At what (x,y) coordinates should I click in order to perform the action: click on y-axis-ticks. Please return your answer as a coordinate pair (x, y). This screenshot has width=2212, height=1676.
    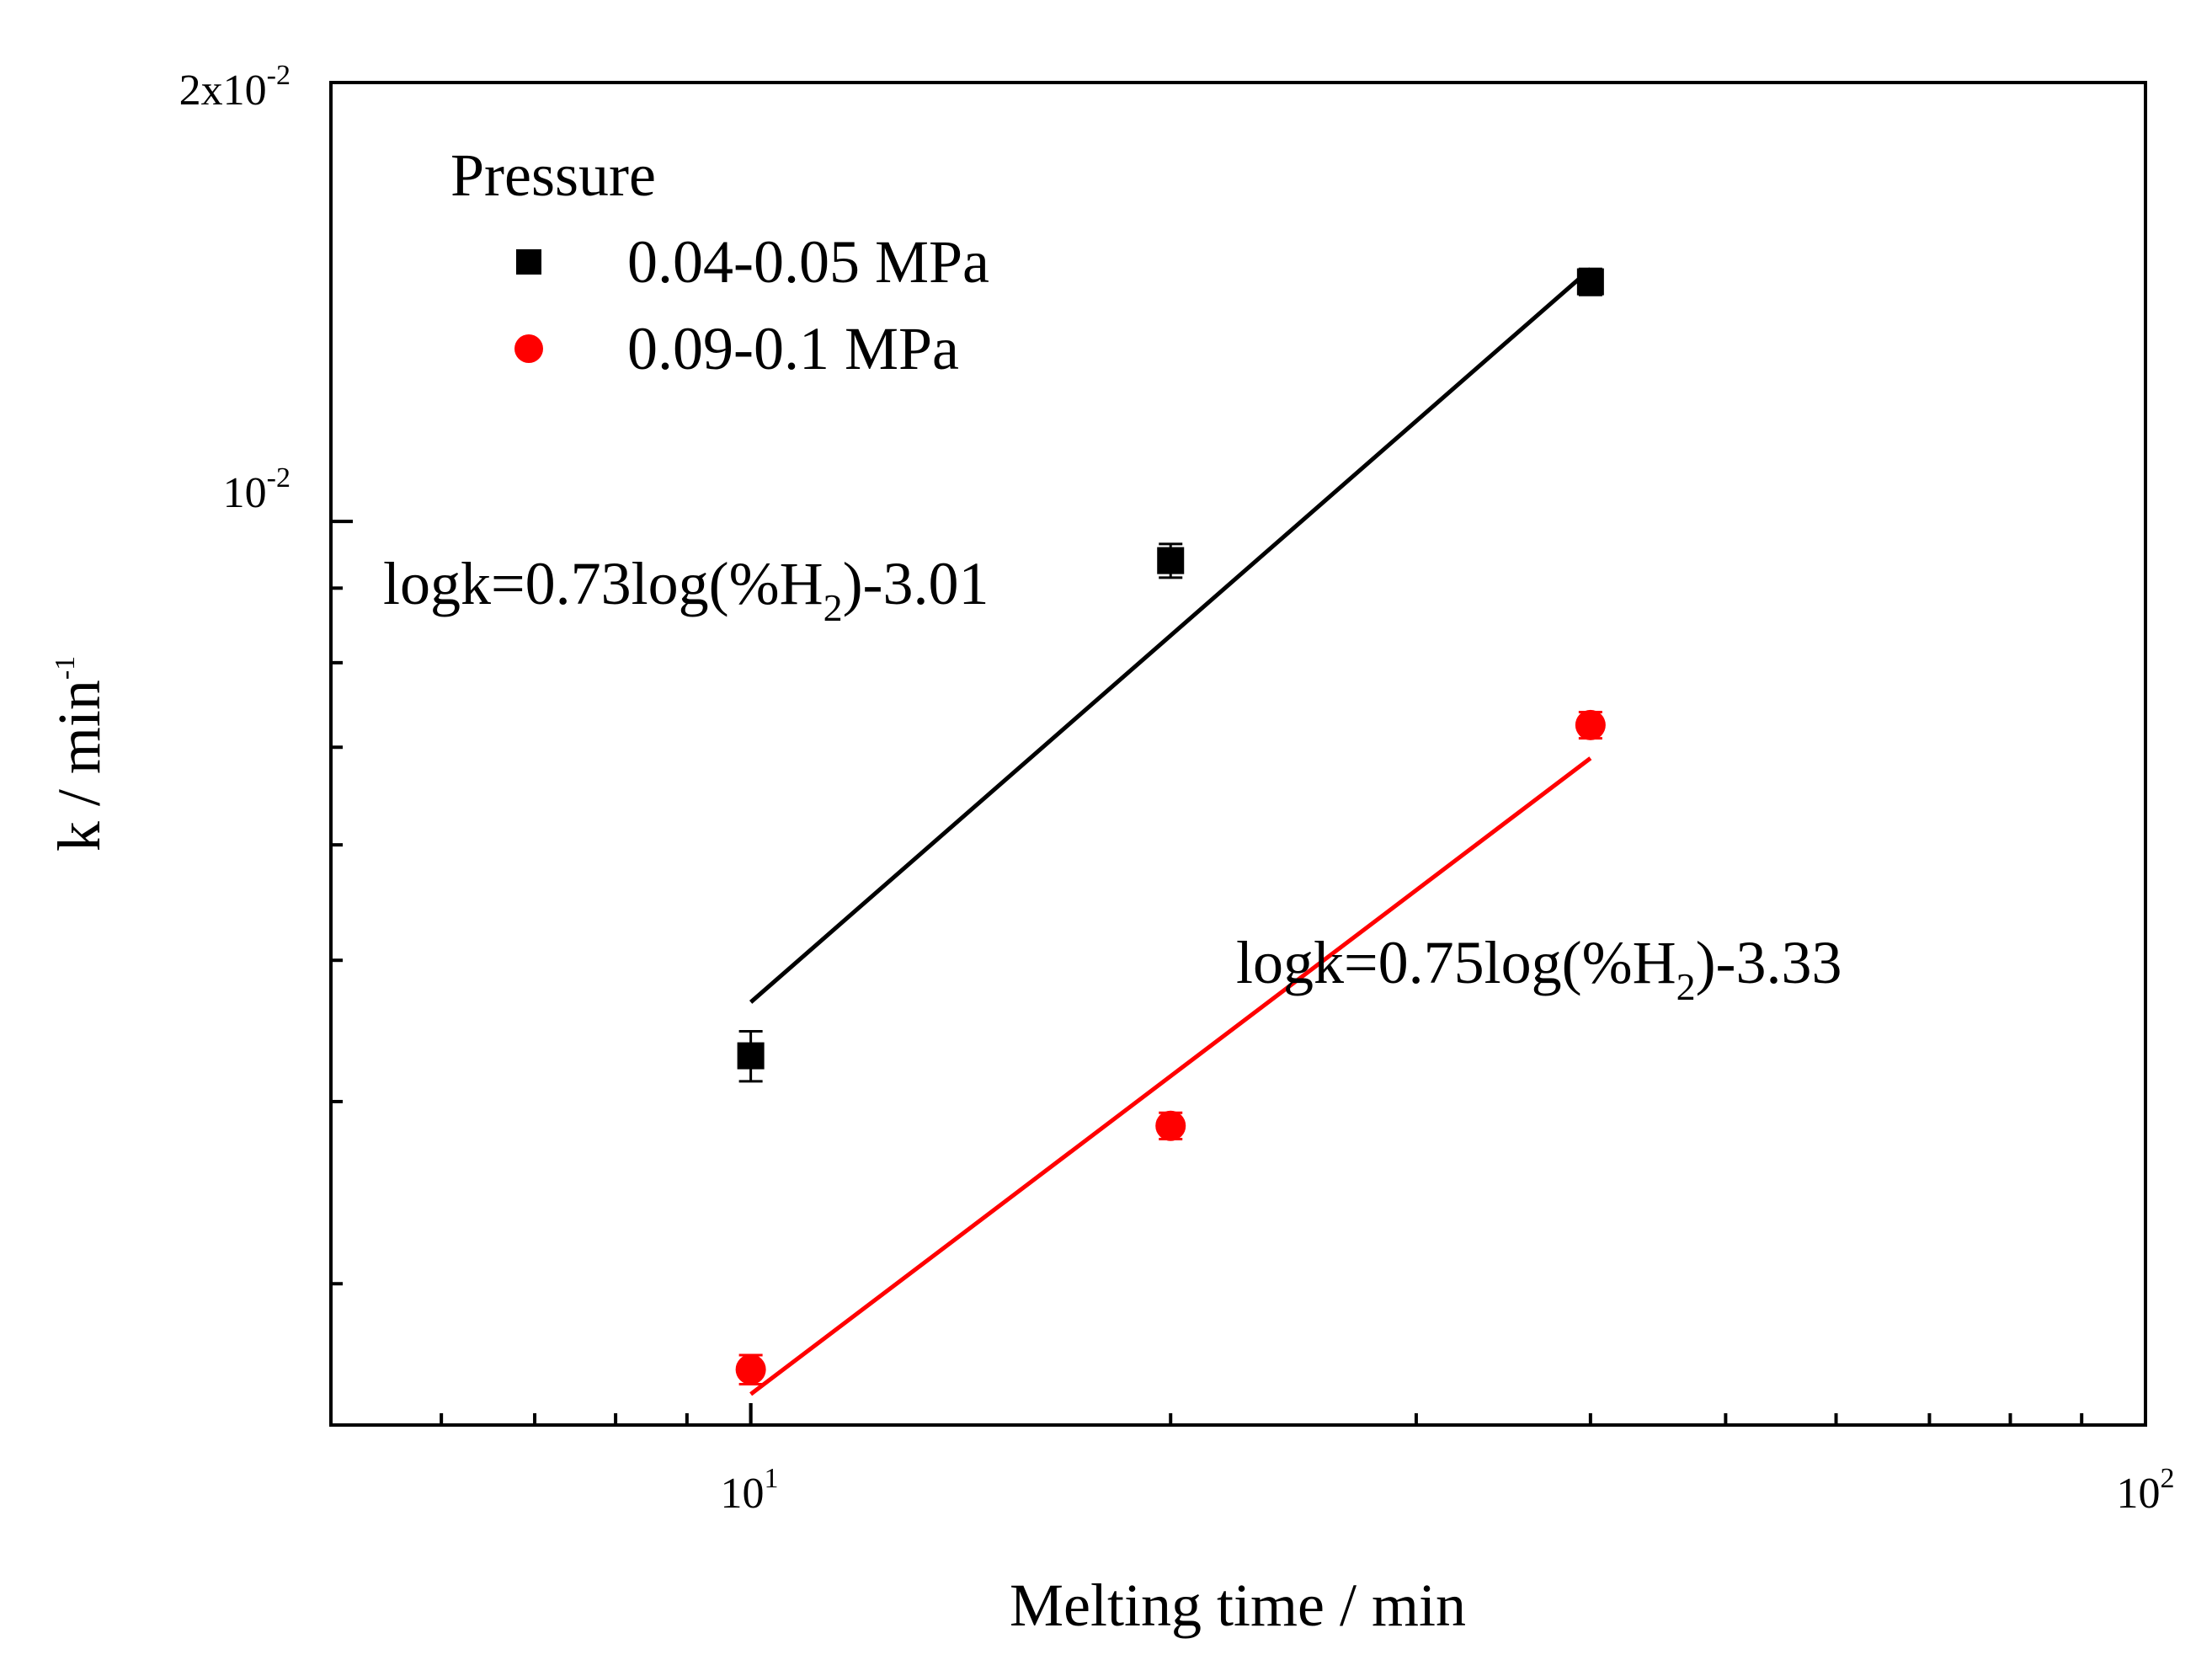
    Looking at the image, I should click on (342, 684).